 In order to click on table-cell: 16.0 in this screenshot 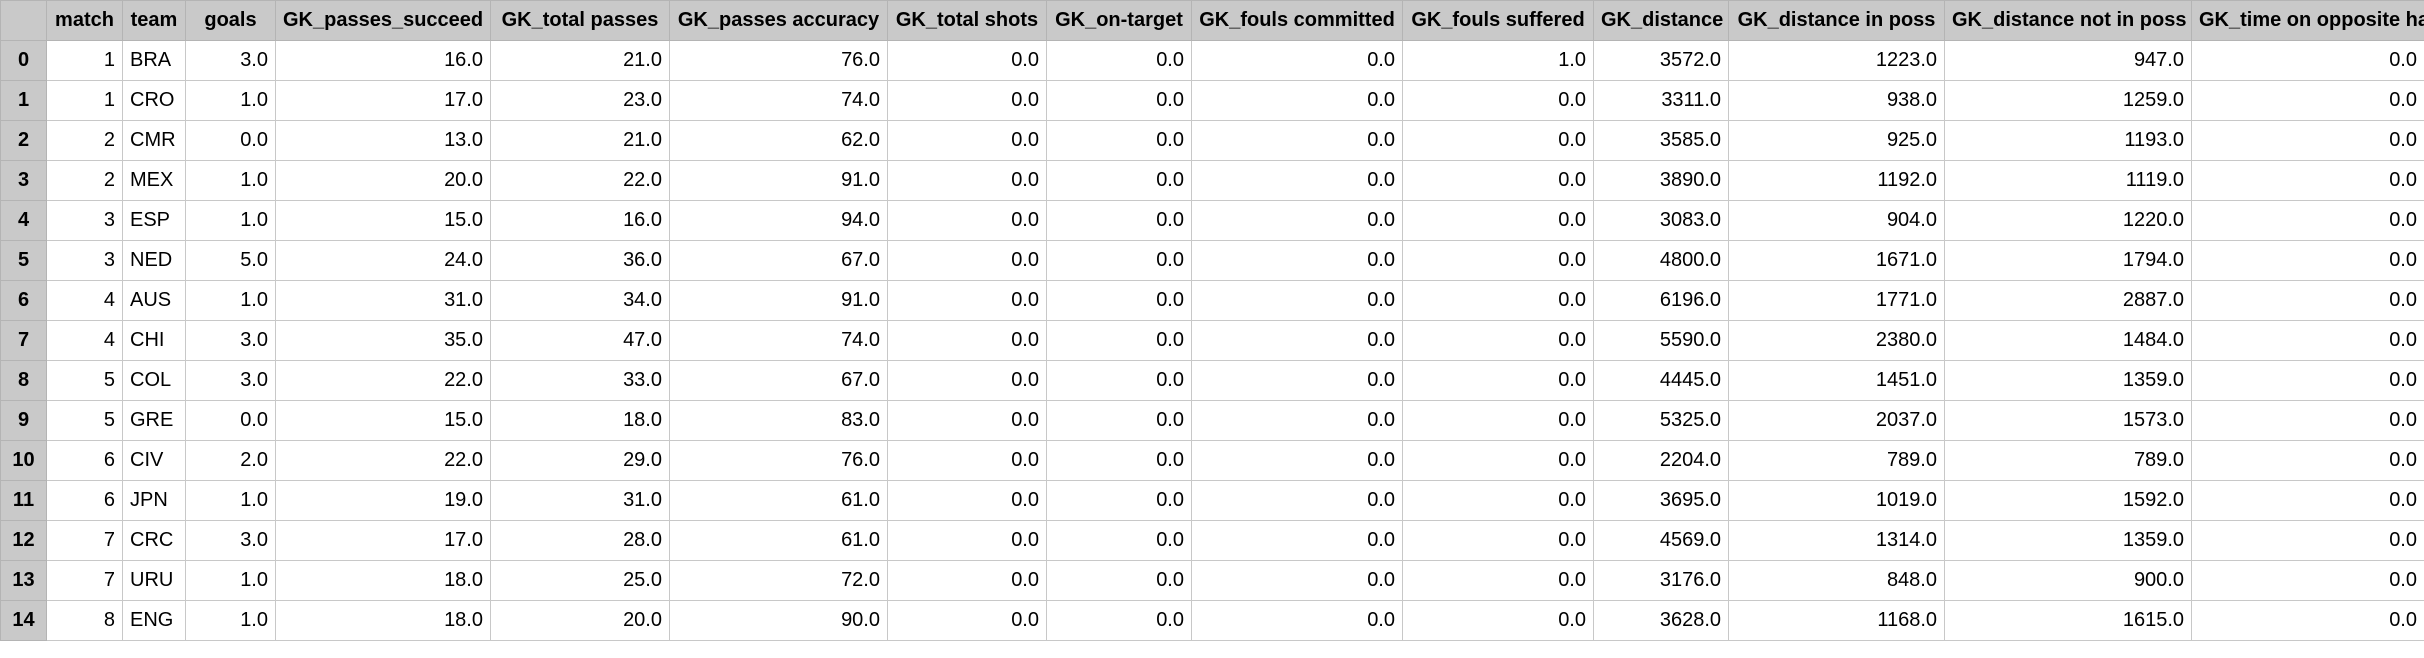, I will do `click(383, 60)`.